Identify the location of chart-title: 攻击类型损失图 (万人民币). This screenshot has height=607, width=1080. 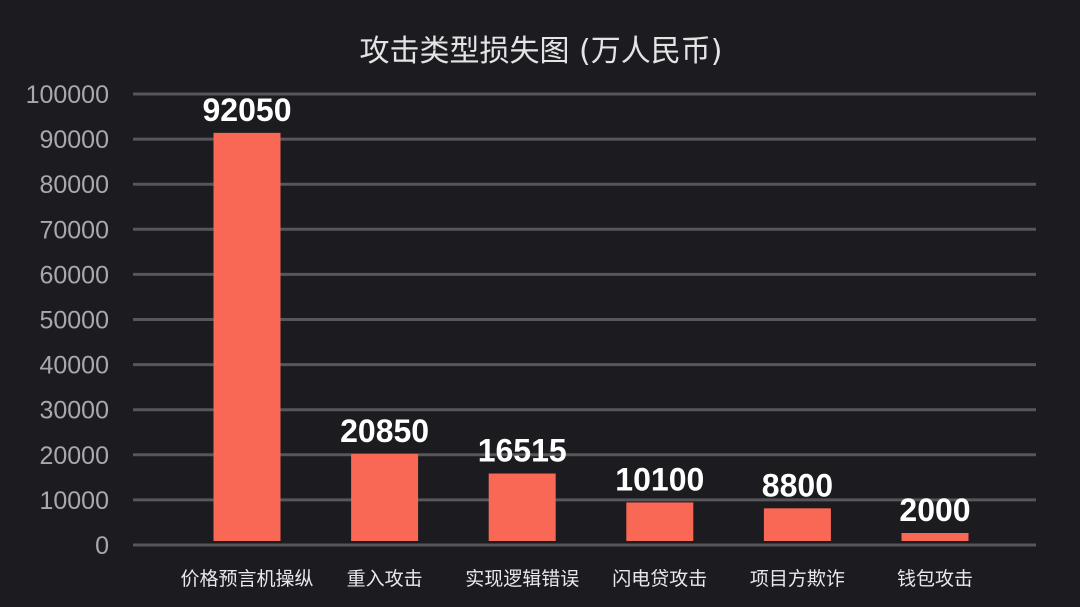
(541, 51).